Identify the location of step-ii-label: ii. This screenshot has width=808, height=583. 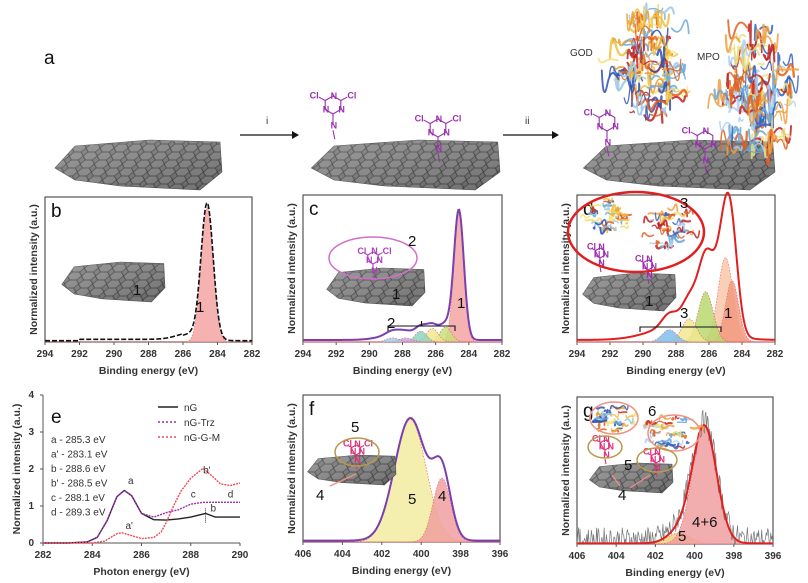
(527, 121).